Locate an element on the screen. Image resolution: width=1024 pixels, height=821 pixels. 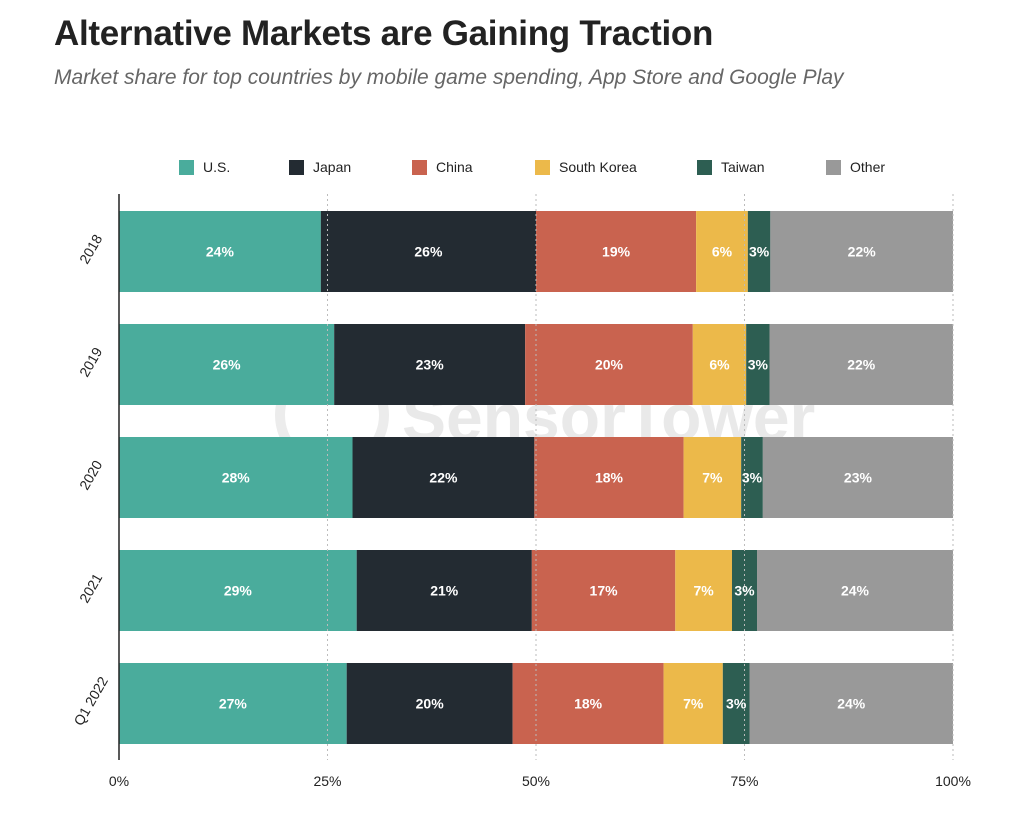
data-label: 17% is located at coordinates (604, 591).